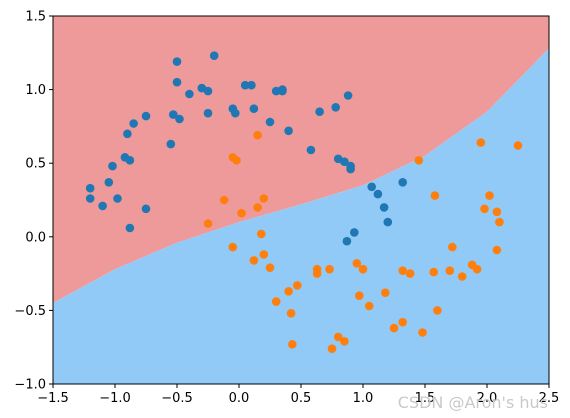 The width and height of the screenshot is (570, 418). Describe the element at coordinates (549, 398) in the screenshot. I see `x-tick-label: 2.5` at that location.